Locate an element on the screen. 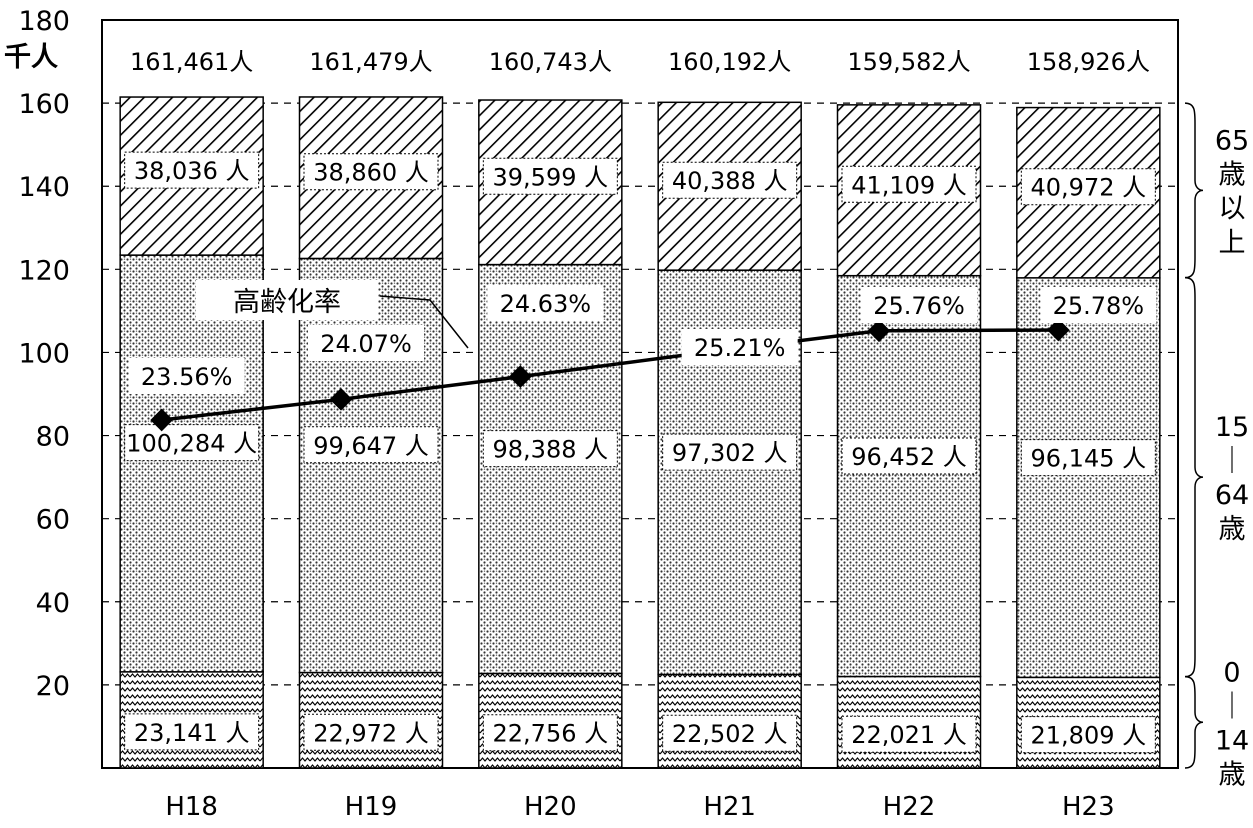  y-tick-label: 20 is located at coordinates (53, 686).